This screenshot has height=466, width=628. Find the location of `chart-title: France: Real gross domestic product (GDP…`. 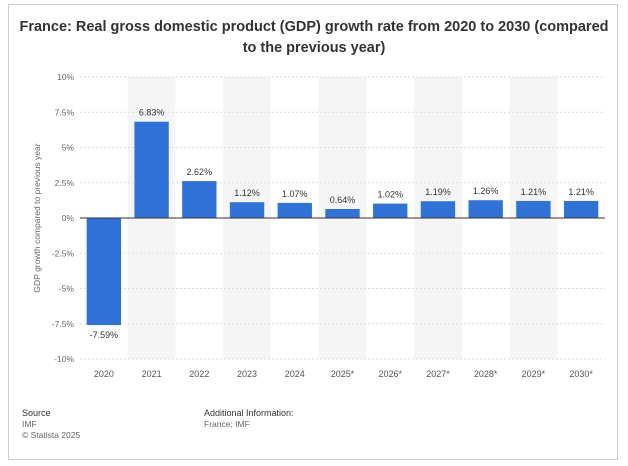

chart-title: France: Real gross domestic product (GDP… is located at coordinates (314, 37).